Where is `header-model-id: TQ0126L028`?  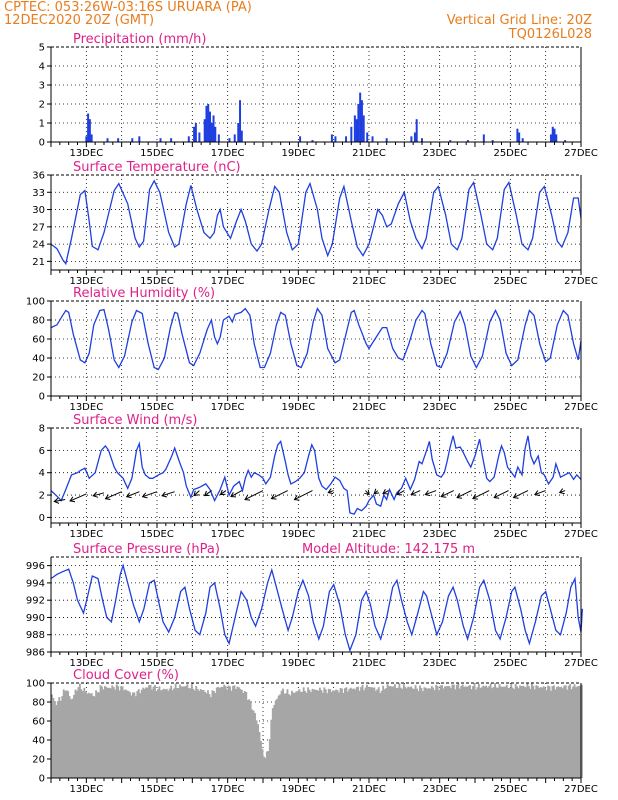 header-model-id: TQ0126L028 is located at coordinates (550, 34).